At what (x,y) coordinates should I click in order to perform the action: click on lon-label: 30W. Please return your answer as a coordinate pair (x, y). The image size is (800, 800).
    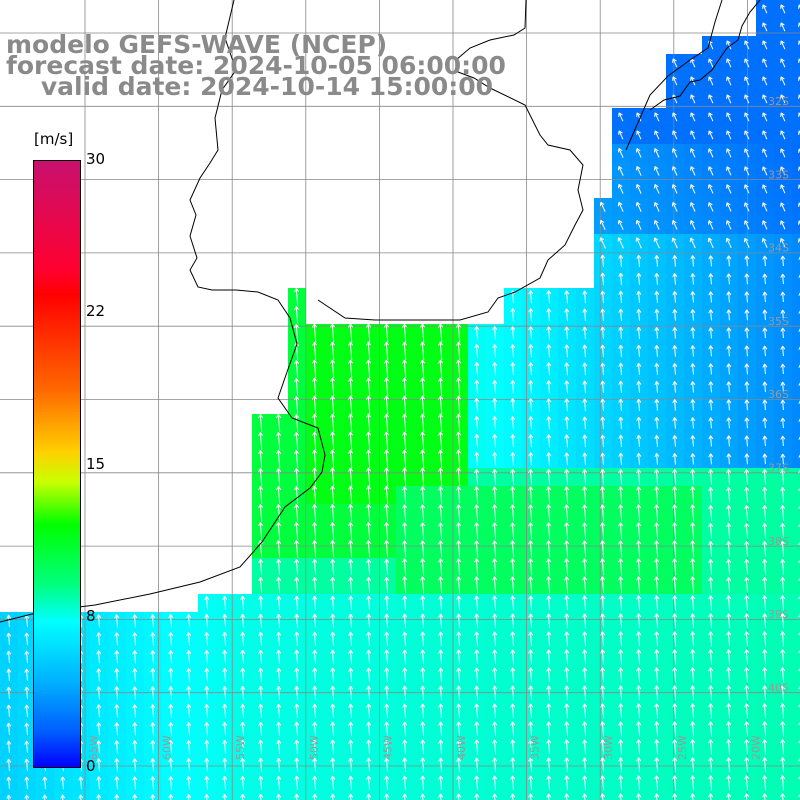
    Looking at the image, I should click on (608, 747).